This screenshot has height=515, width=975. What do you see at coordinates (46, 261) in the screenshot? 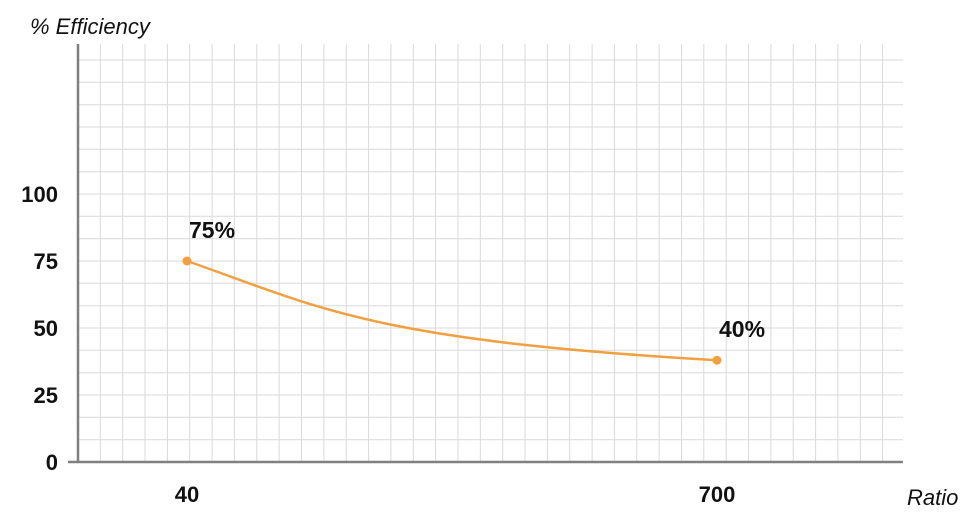
I see `y-tick-label: 75` at bounding box center [46, 261].